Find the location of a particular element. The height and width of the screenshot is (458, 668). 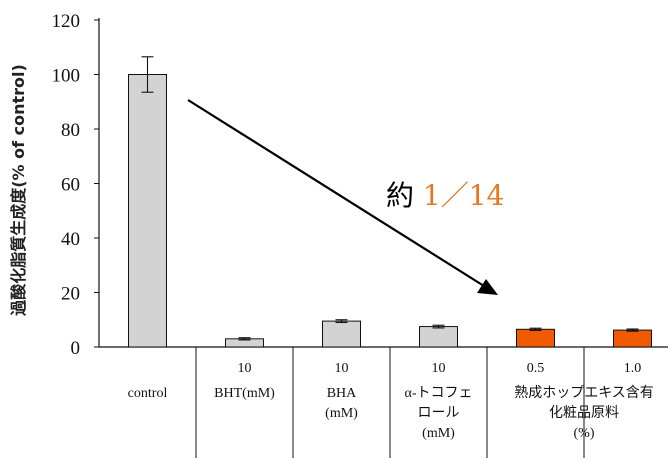

category-label-tocopherol: 10 is located at coordinates (439, 368).